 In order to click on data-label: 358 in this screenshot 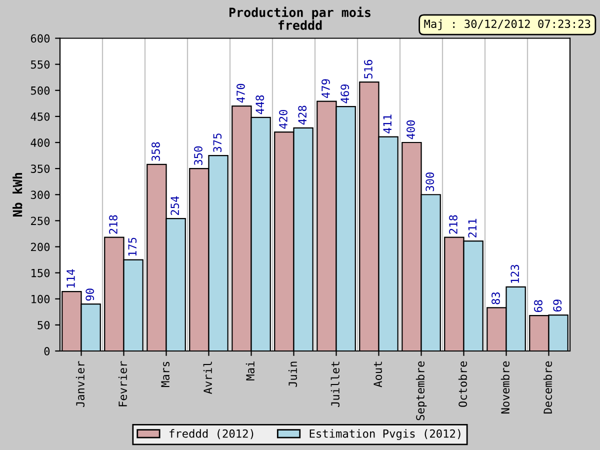, I will do `click(156, 151)`.